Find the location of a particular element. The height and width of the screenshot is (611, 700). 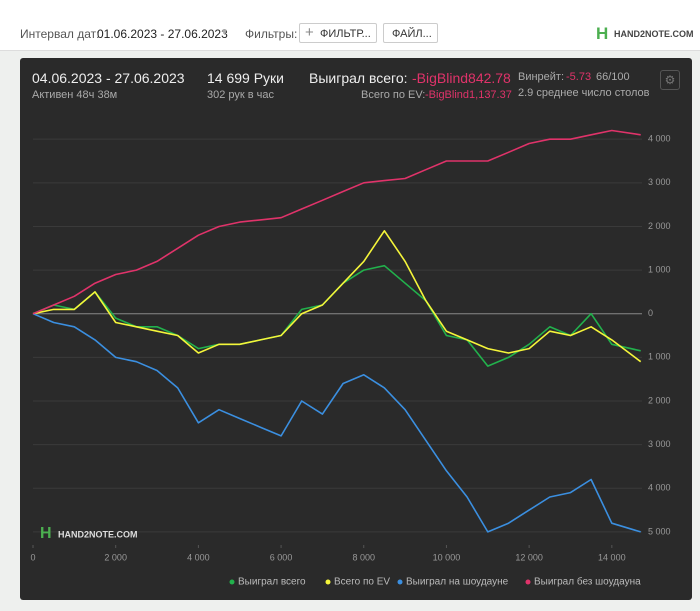

logo-icon: H is located at coordinates (602, 33).